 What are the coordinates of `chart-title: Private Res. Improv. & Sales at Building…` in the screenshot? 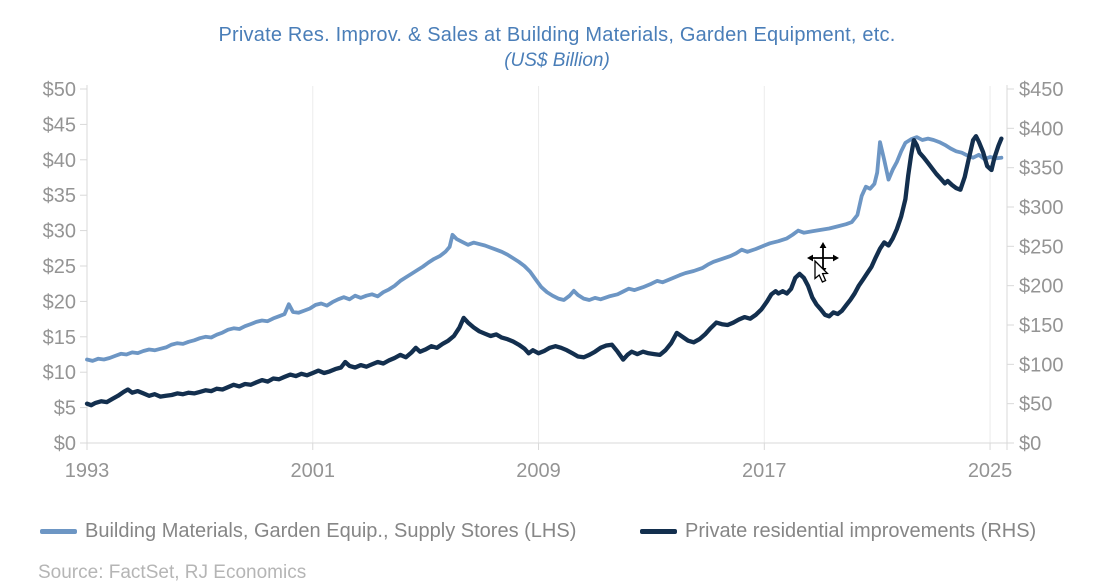 It's located at (557, 35).